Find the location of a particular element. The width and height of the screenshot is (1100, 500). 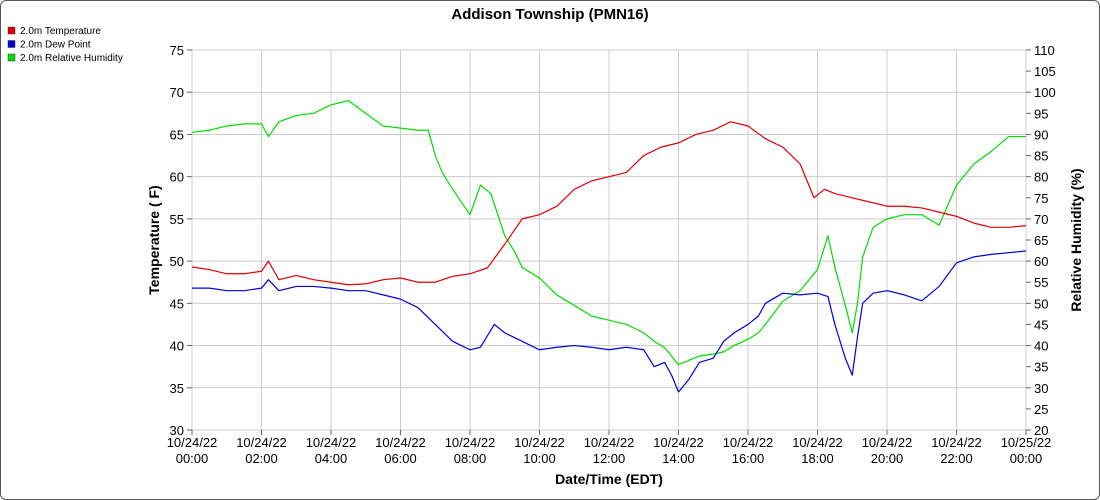

y2-tick-label: 105 is located at coordinates (1045, 71).